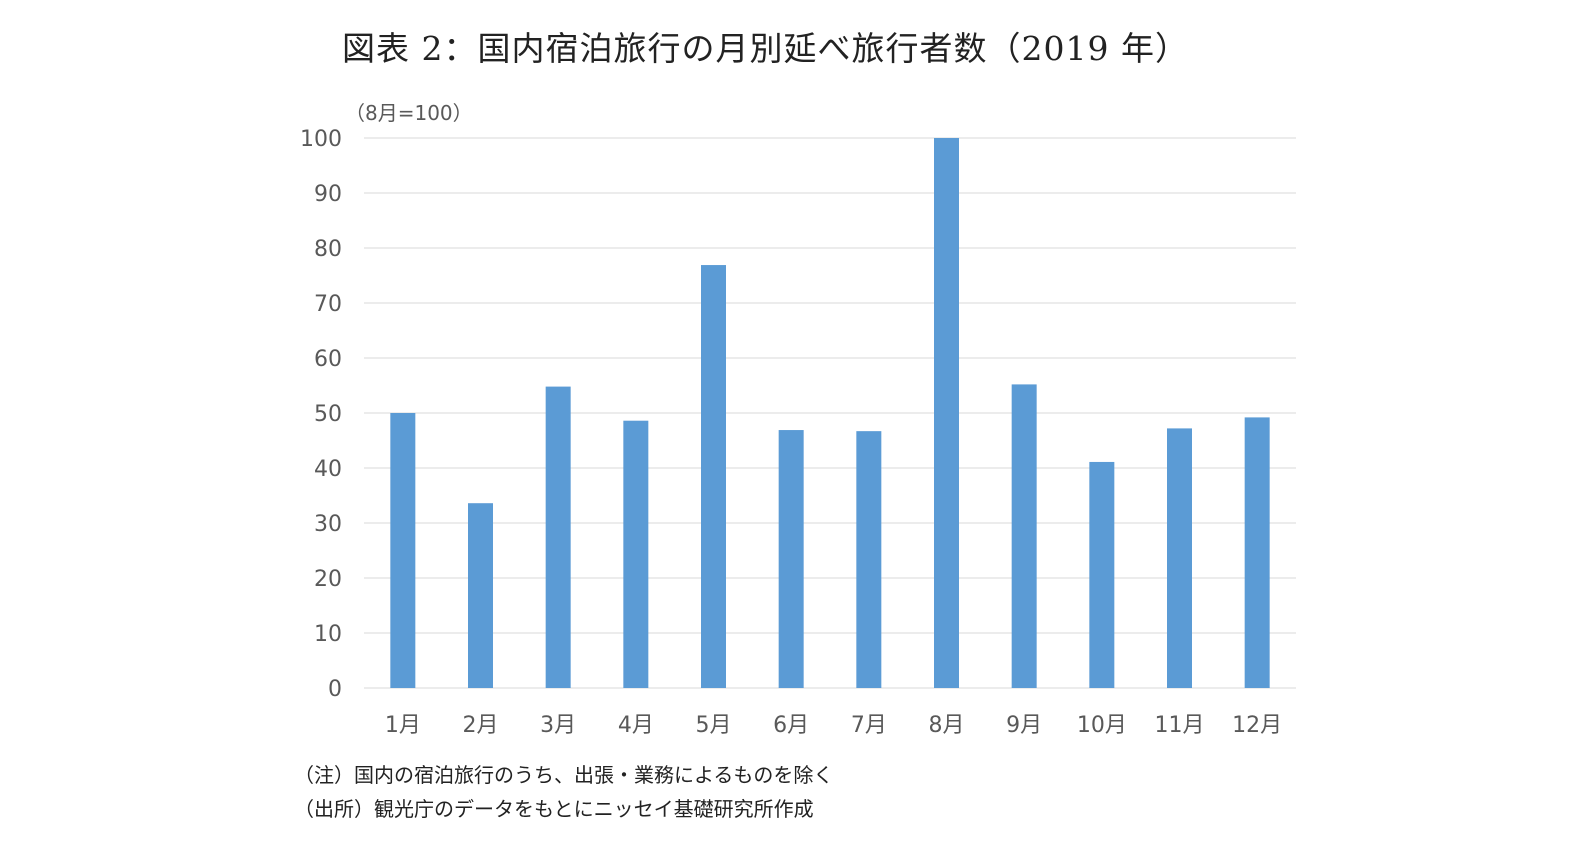 The image size is (1571, 847). I want to click on x-tick-label: 1月, so click(403, 725).